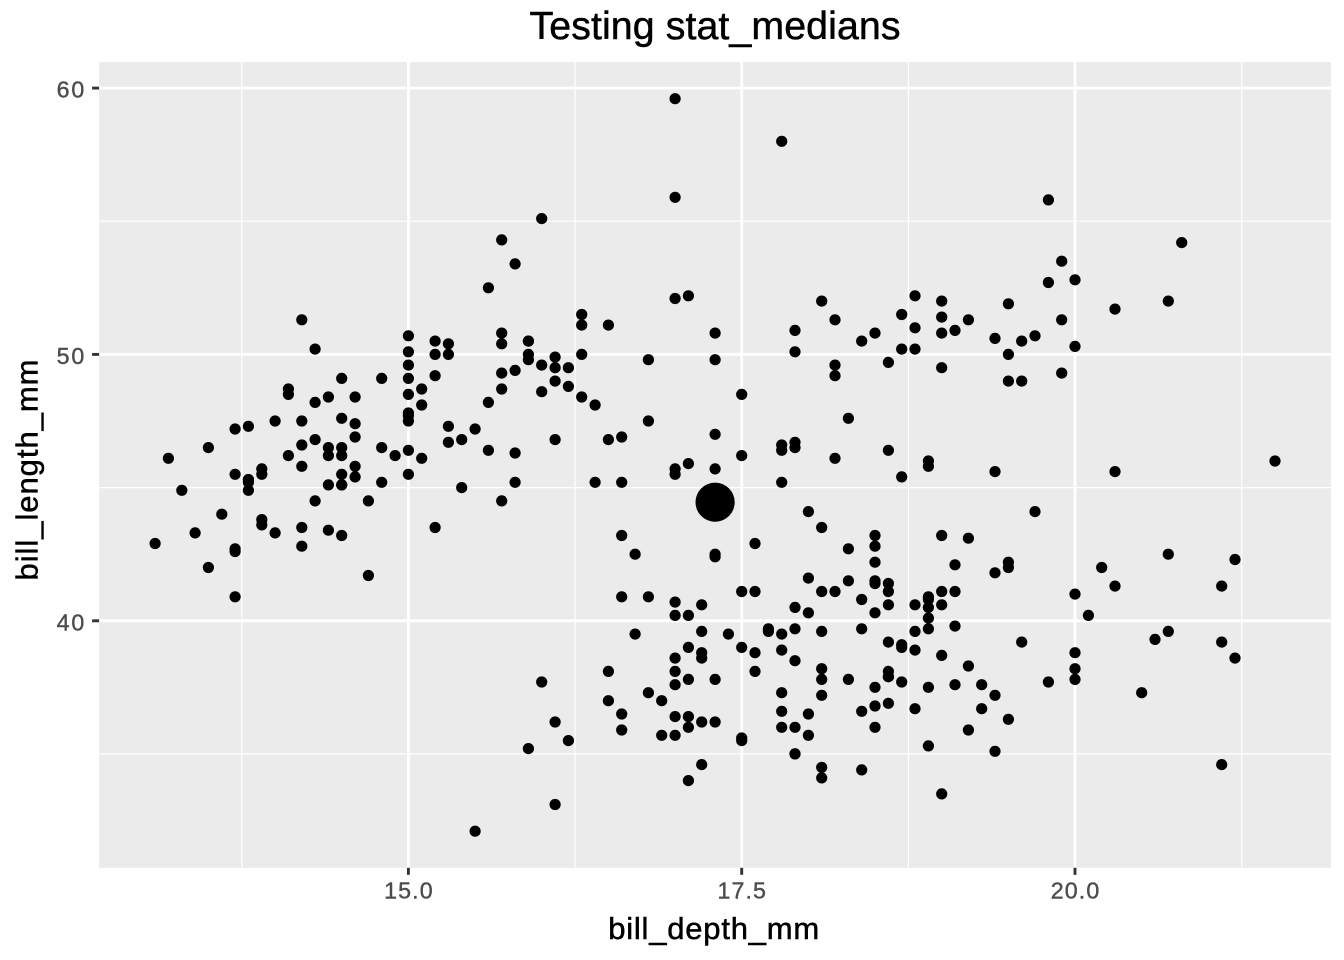 The image size is (1344, 960). What do you see at coordinates (741, 891) in the screenshot?
I see `svg-text: 17.5` at bounding box center [741, 891].